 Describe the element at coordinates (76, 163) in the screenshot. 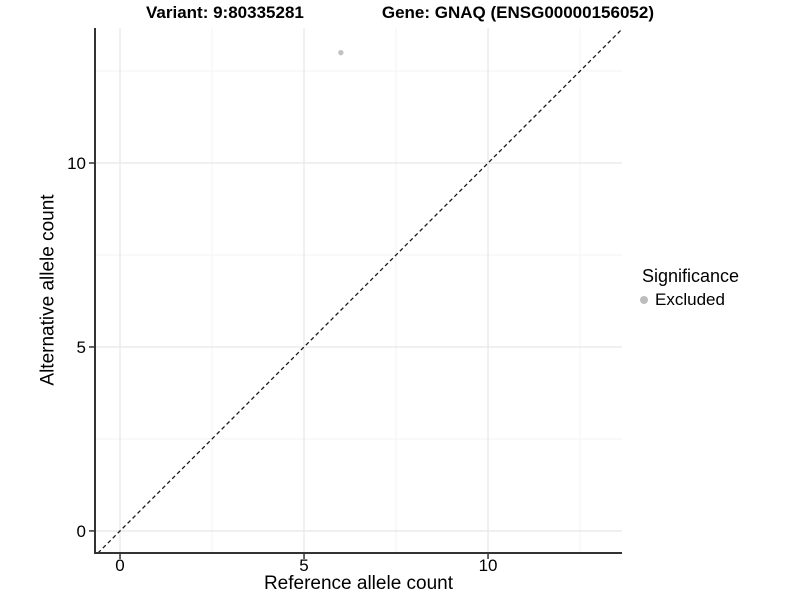

I see `y-tick-label: 10` at that location.